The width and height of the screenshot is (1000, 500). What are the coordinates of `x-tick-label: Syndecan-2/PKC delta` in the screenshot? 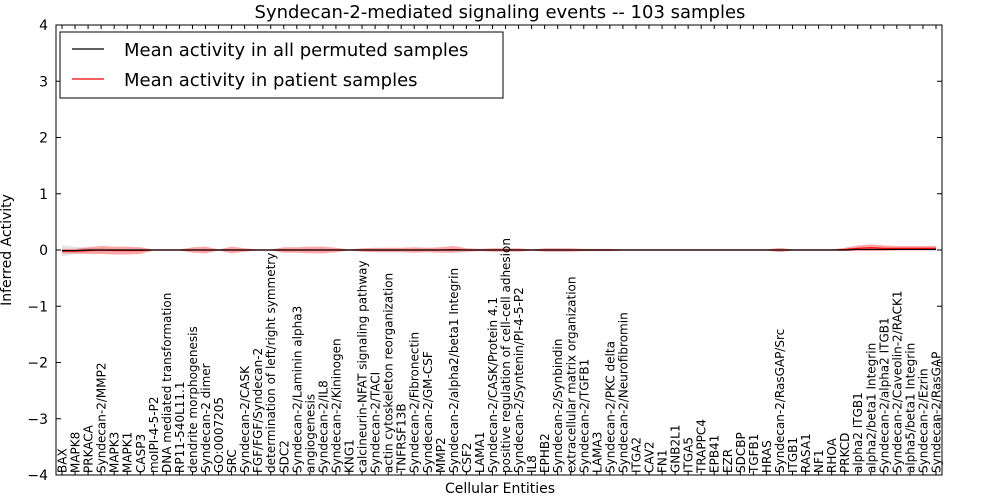 It's located at (610, 407).